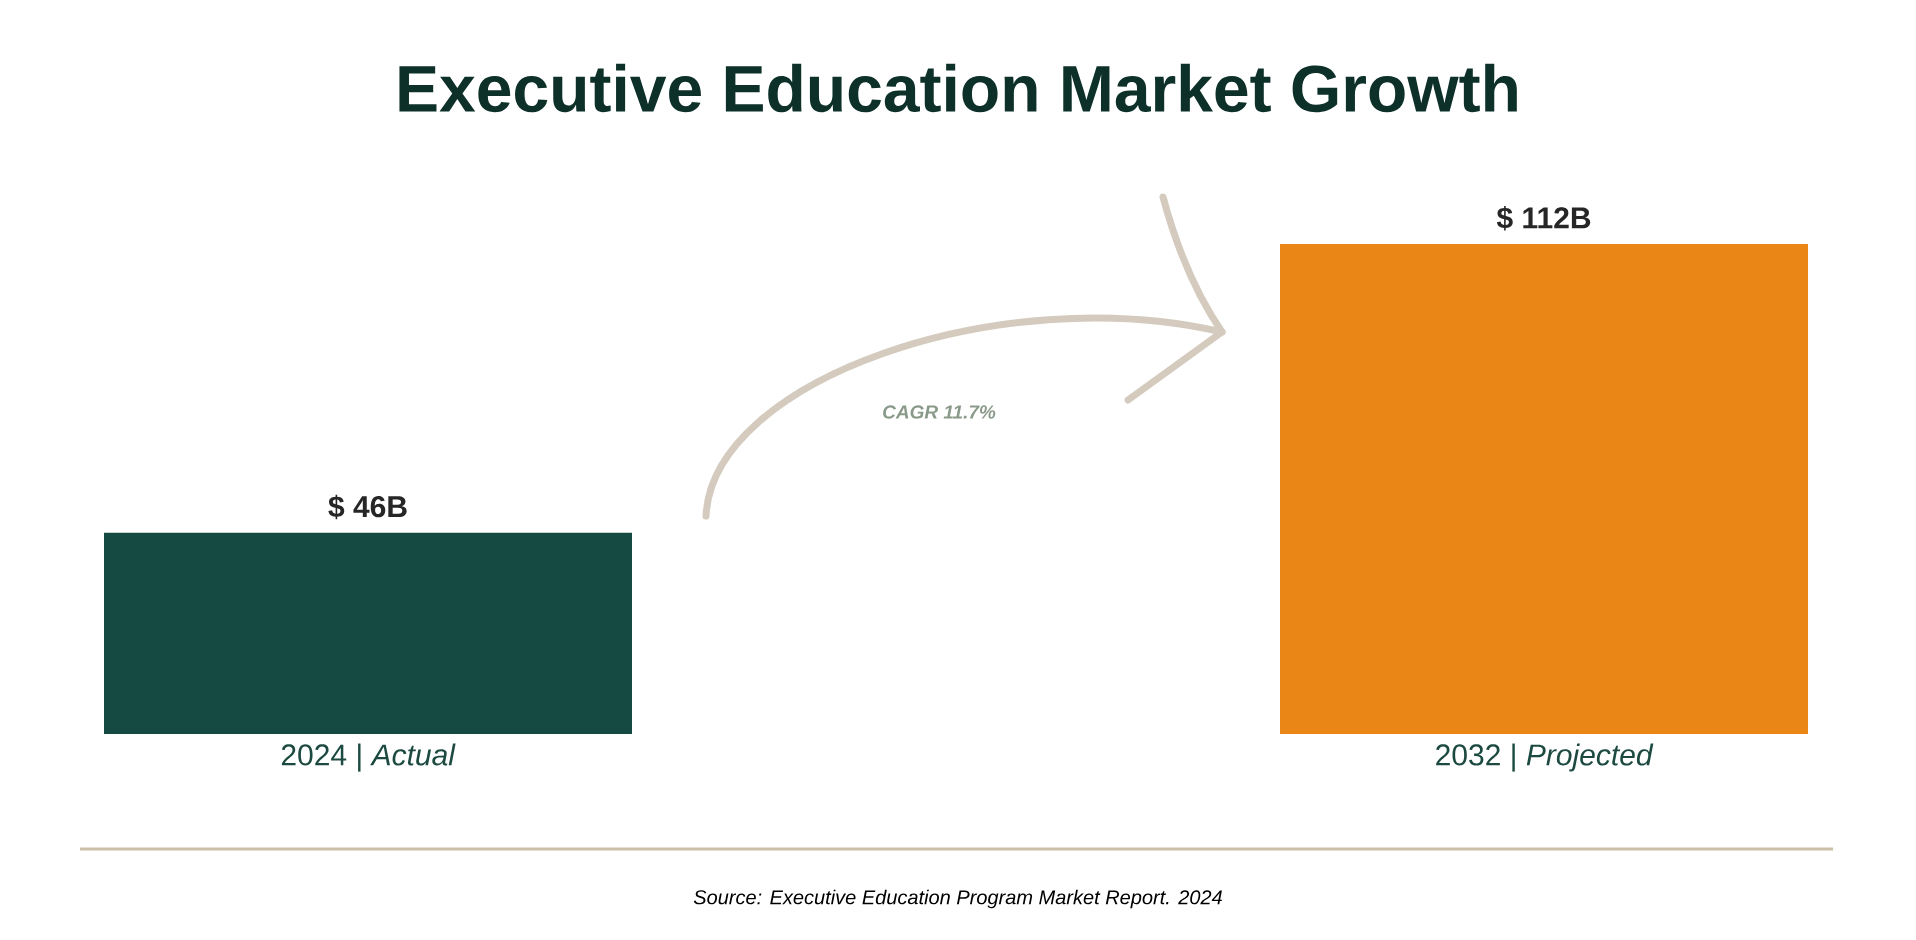  What do you see at coordinates (368, 757) in the screenshot?
I see `x-tick-label: 2024 | Actual` at bounding box center [368, 757].